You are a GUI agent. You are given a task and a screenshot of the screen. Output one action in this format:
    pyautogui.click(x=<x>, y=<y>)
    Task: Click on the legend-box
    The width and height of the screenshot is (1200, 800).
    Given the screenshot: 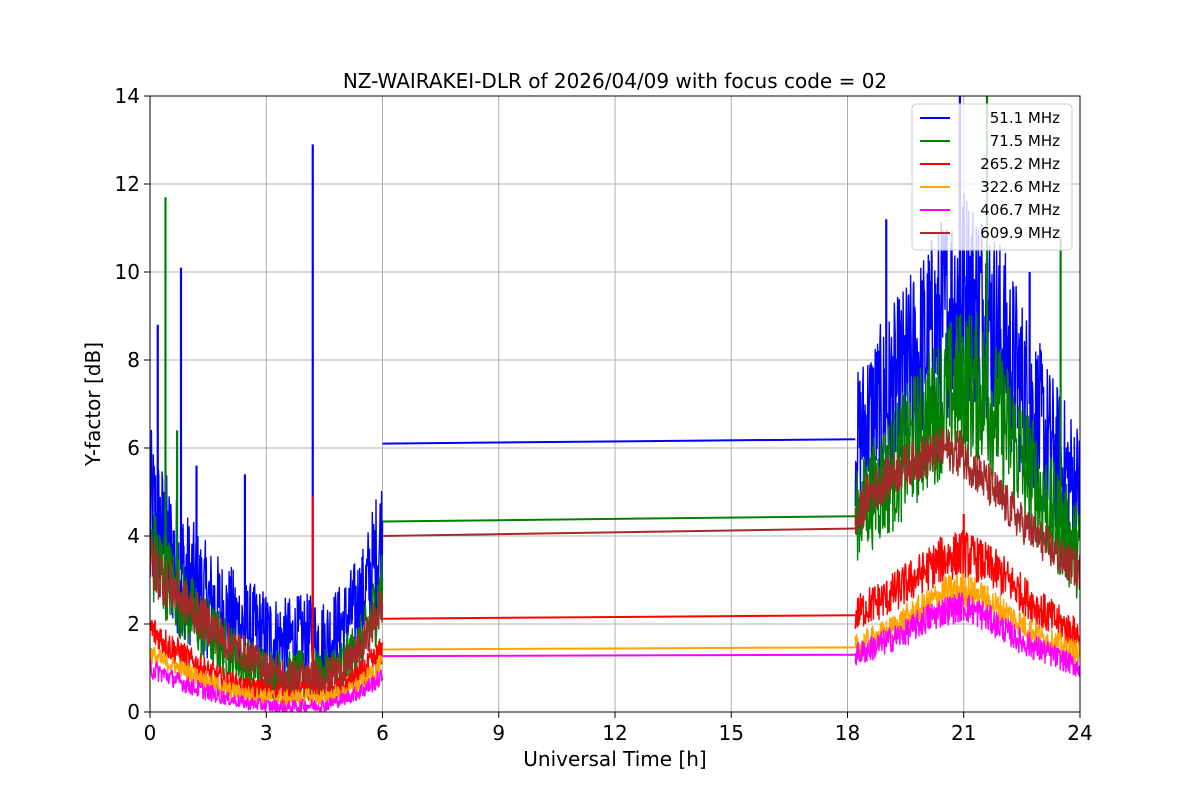 What is the action you would take?
    pyautogui.click(x=992, y=177)
    